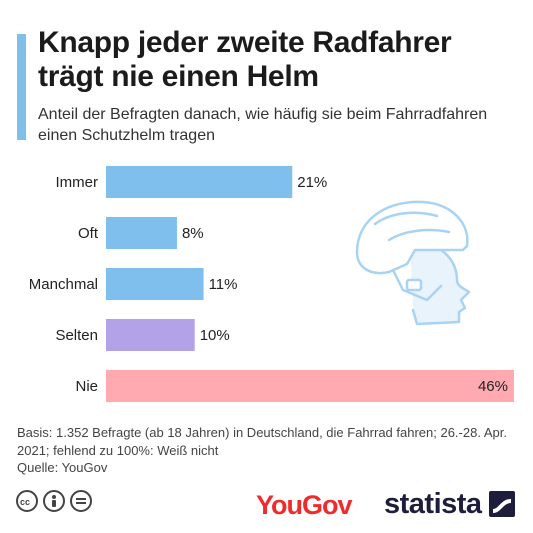  What do you see at coordinates (413, 263) in the screenshot?
I see `helmet-head-icon` at bounding box center [413, 263].